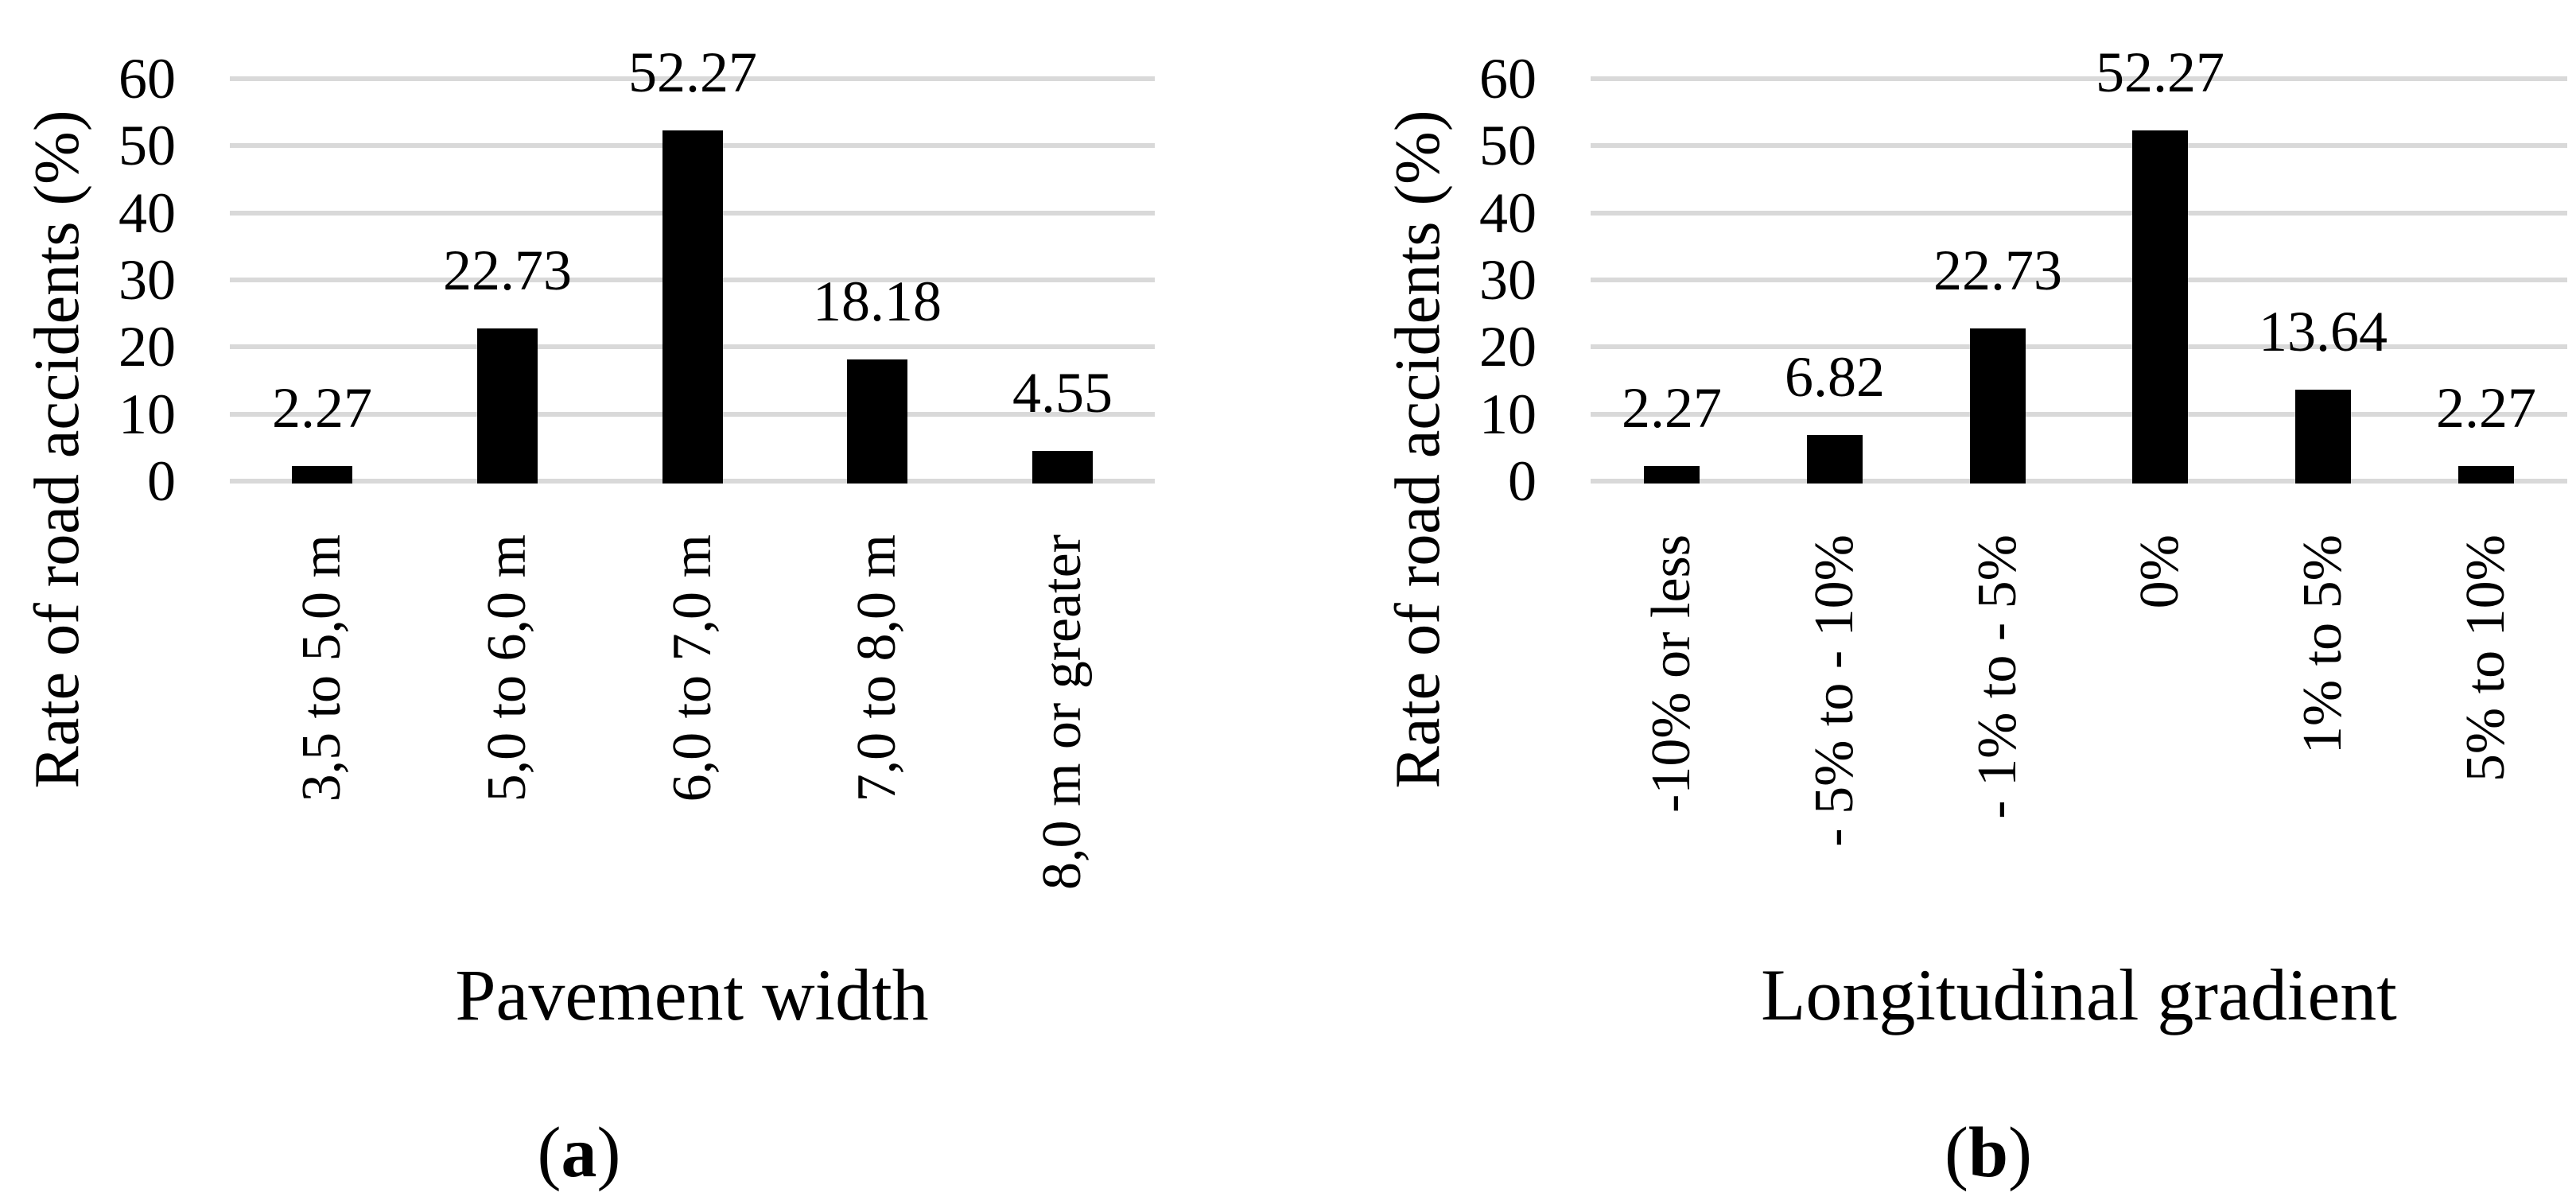 The width and height of the screenshot is (2576, 1204). Describe the element at coordinates (1062, 393) in the screenshot. I see `data-label: 4.55` at that location.